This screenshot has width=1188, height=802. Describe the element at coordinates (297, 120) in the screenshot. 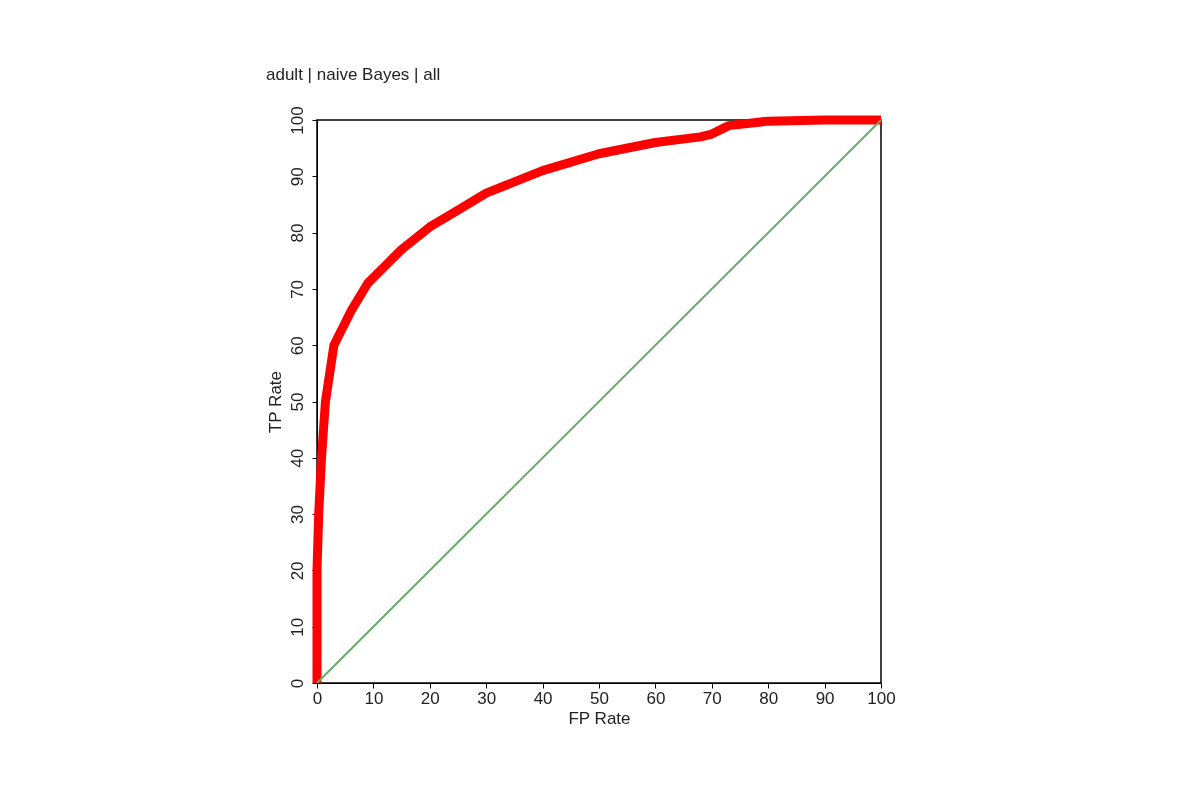

I see `y-tick-label: 100` at that location.